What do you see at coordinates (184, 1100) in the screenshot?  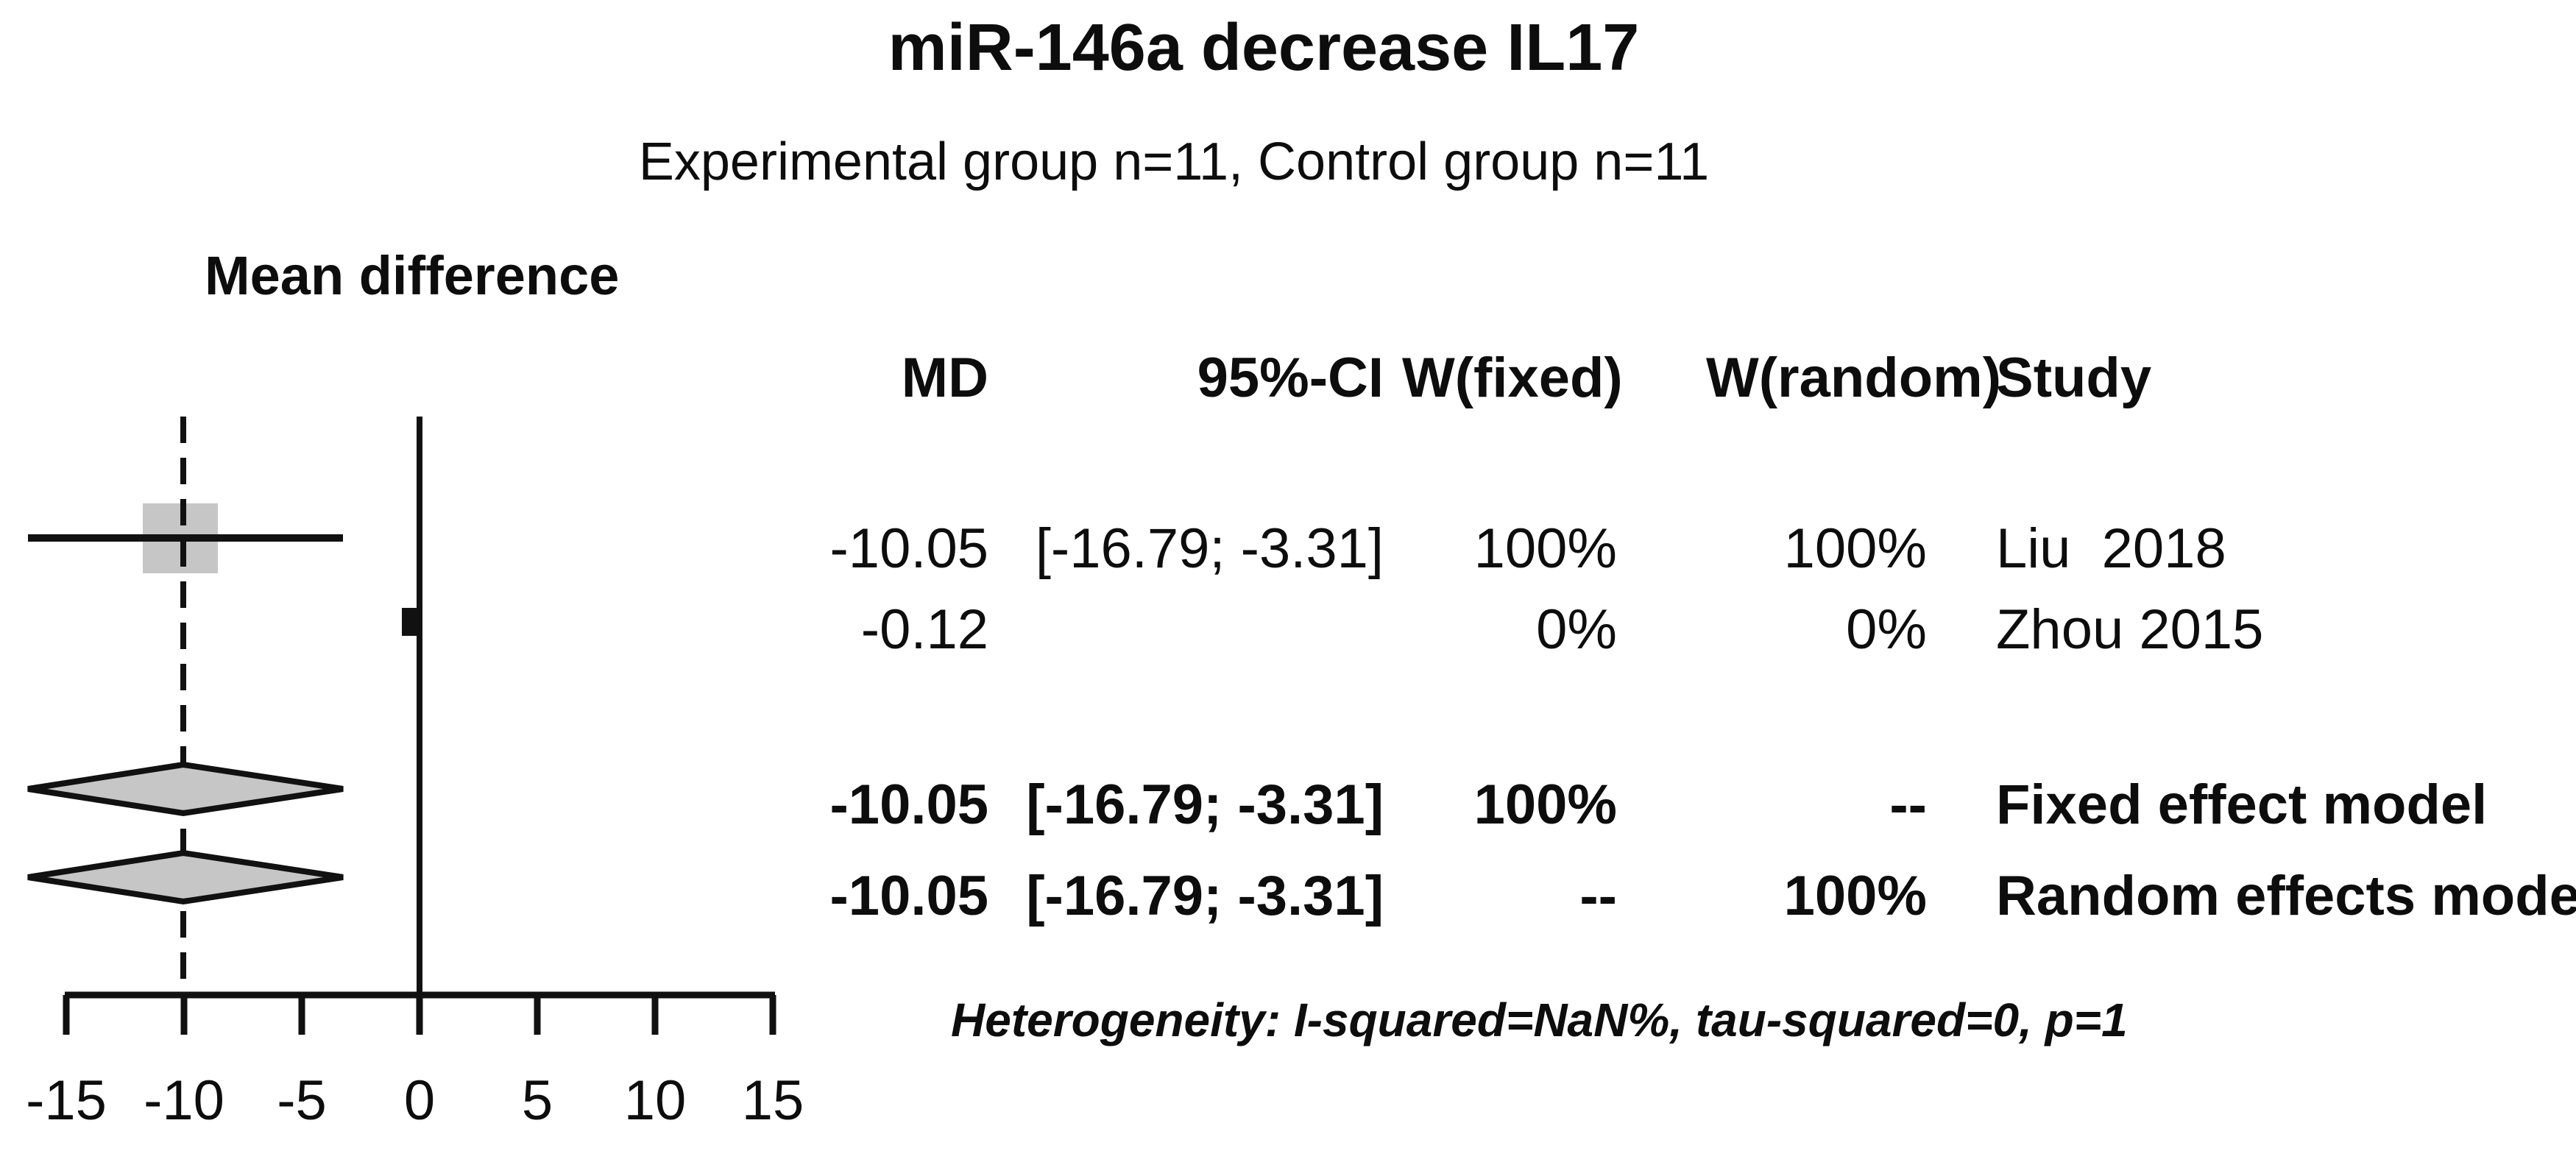 I see `axis-tick-label: -10` at bounding box center [184, 1100].